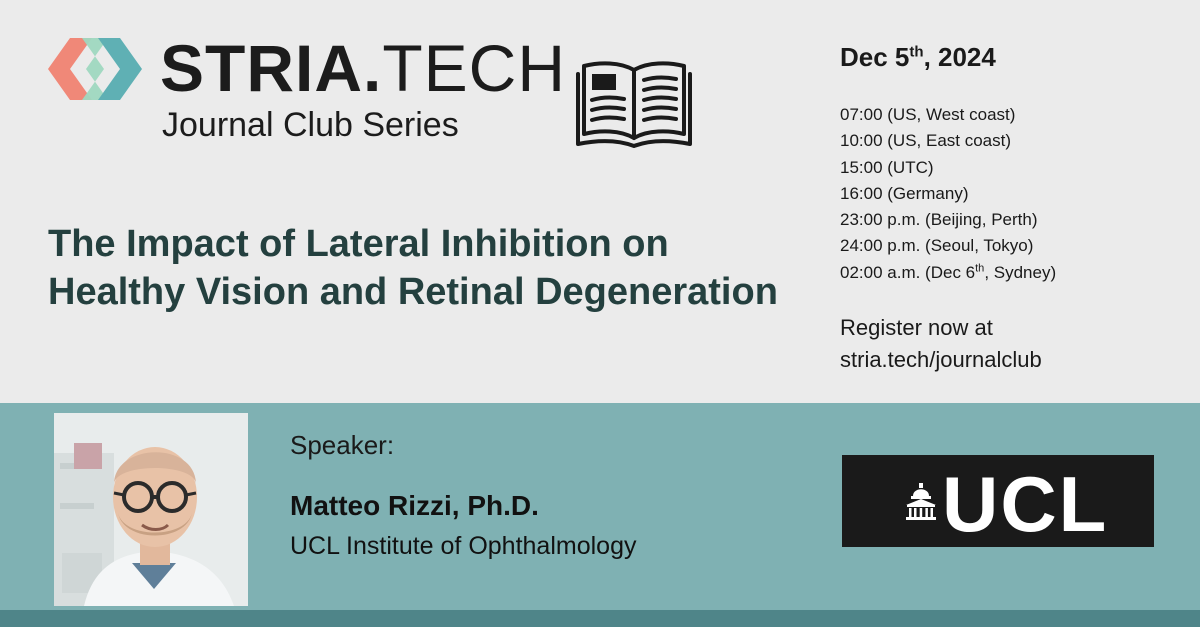 This screenshot has width=1200, height=627. Describe the element at coordinates (358, 244) in the screenshot. I see `talk-title-line-1: The Impact of Lateral Inhibition on` at that location.